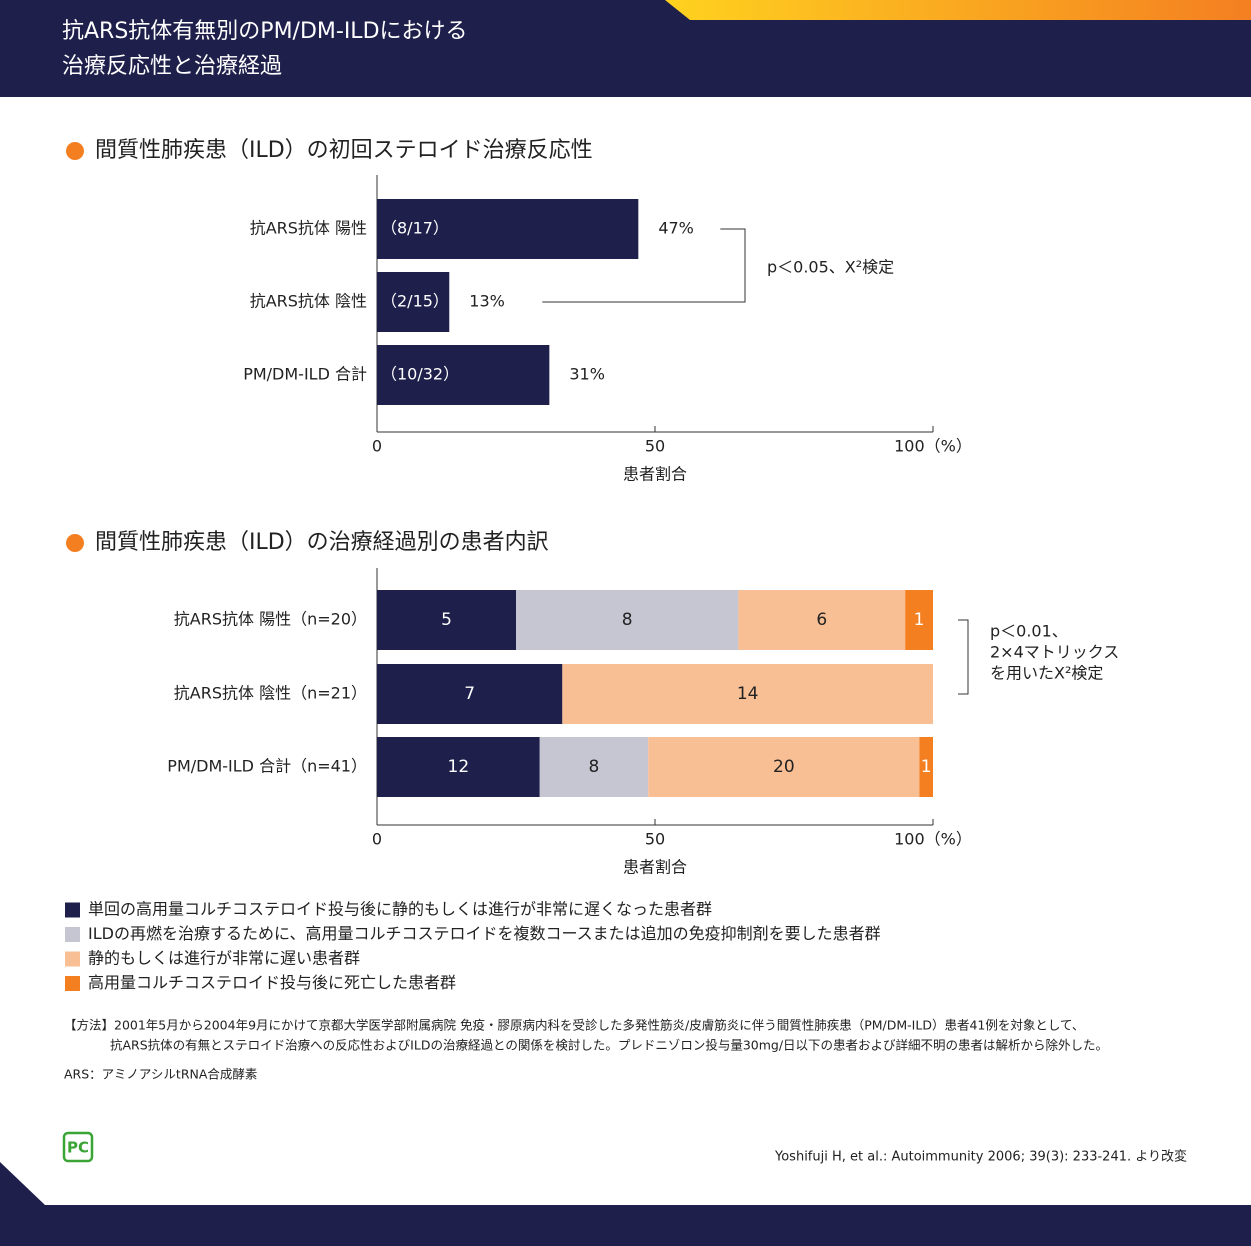 This screenshot has width=1251, height=1246. I want to click on section-title: 間質性肺疾患（ILD）の治療経過別の患者内訳, so click(322, 542).